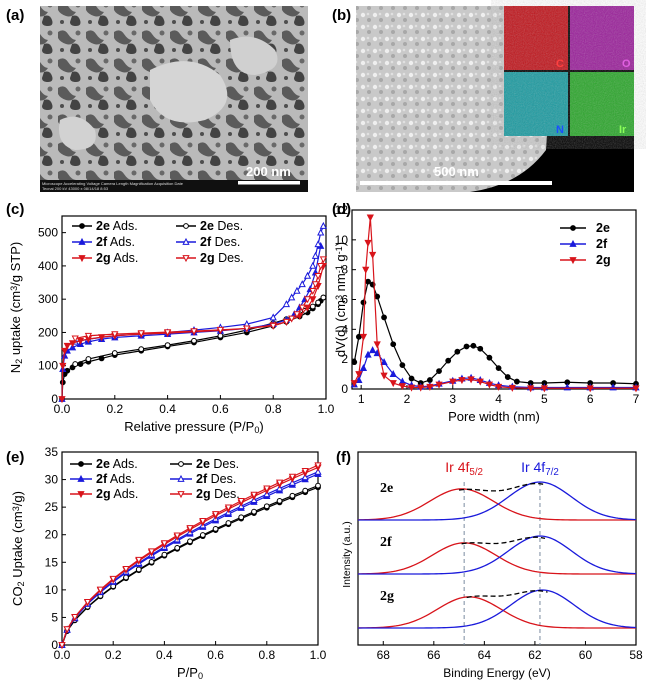 Image resolution: width=646 pixels, height=695 pixels. I want to click on tem-info-values: Tecnai 200 kV 43000 x 08/14/18 8:53, so click(75, 188).